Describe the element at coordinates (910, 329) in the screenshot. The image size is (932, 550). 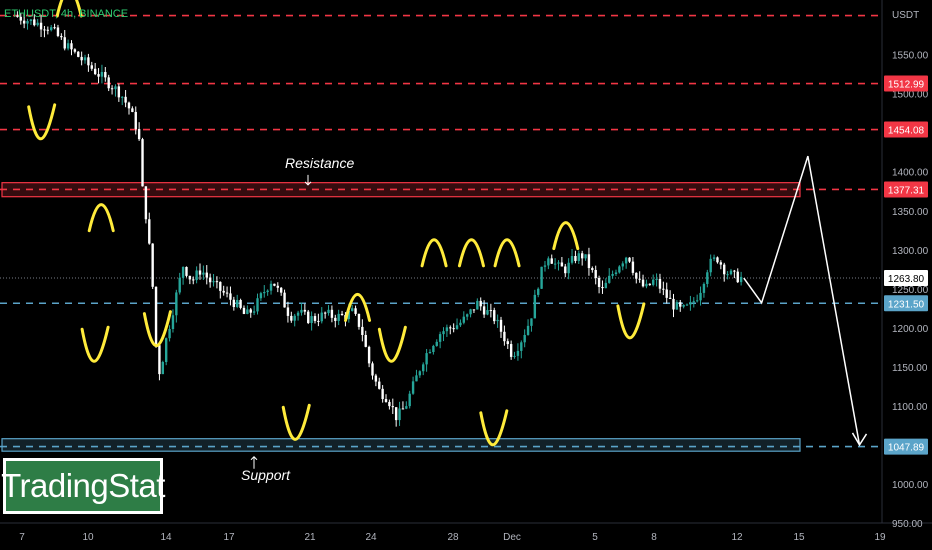
I see `y-tick-label-5: 1200.00` at that location.